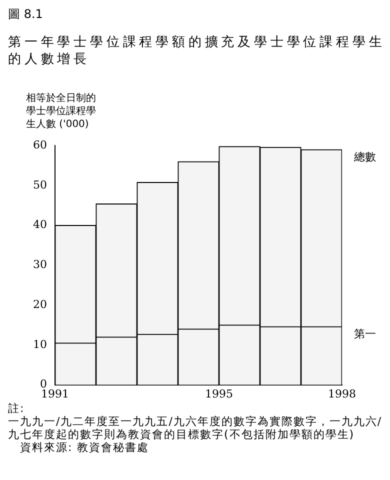 The image size is (390, 480). I want to click on y-tick-label: 10, so click(39, 344).